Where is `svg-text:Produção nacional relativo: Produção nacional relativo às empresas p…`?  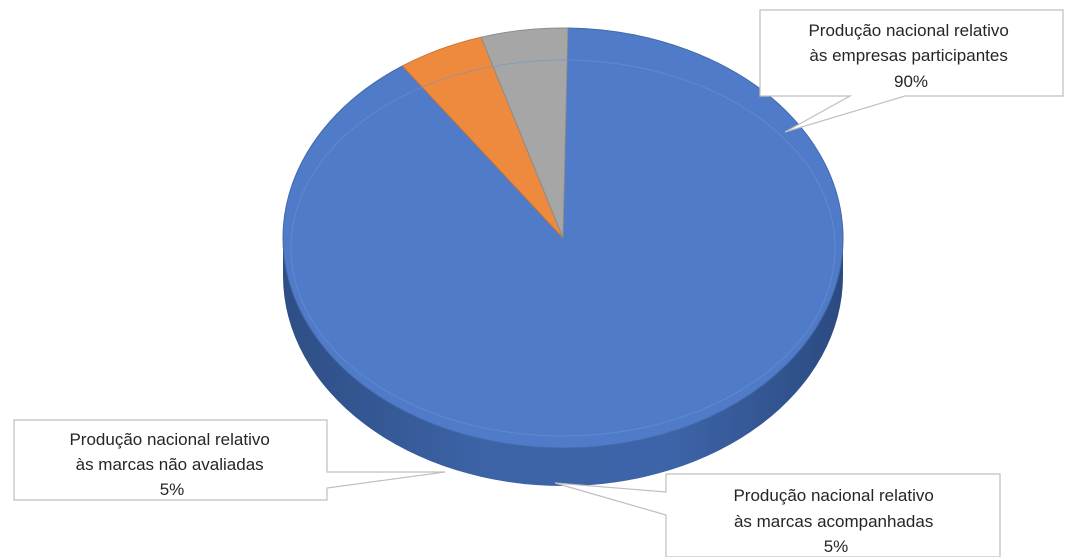
svg-text:Produção nacional relativo: Produção nacional relativo às empresas p… is located at coordinates (910, 56).